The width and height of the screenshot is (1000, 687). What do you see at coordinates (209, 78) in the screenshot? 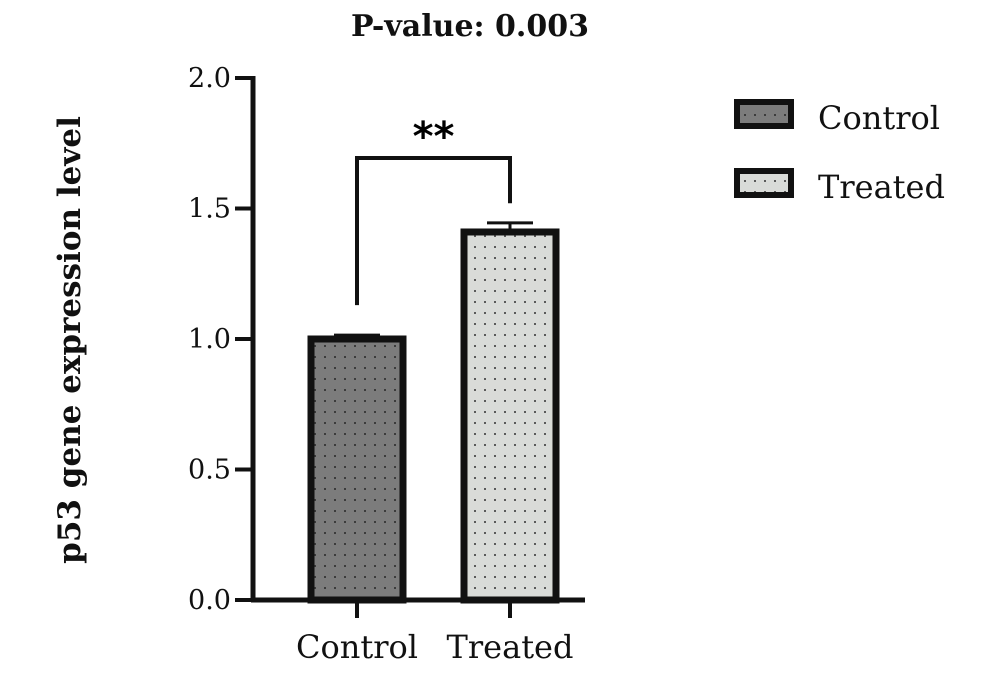
I see `y-tick-label: 2.0` at bounding box center [209, 78].